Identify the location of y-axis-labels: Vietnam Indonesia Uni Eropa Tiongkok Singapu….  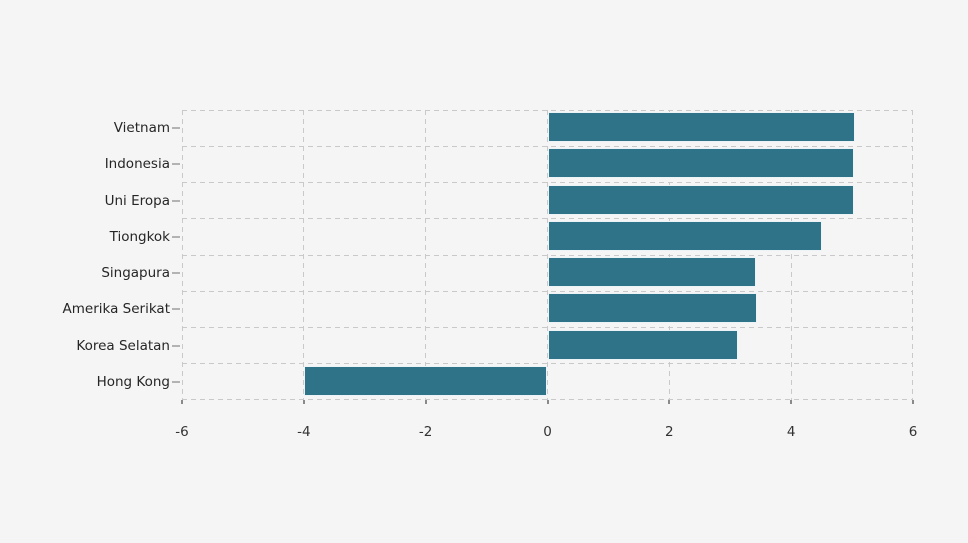
(85, 255).